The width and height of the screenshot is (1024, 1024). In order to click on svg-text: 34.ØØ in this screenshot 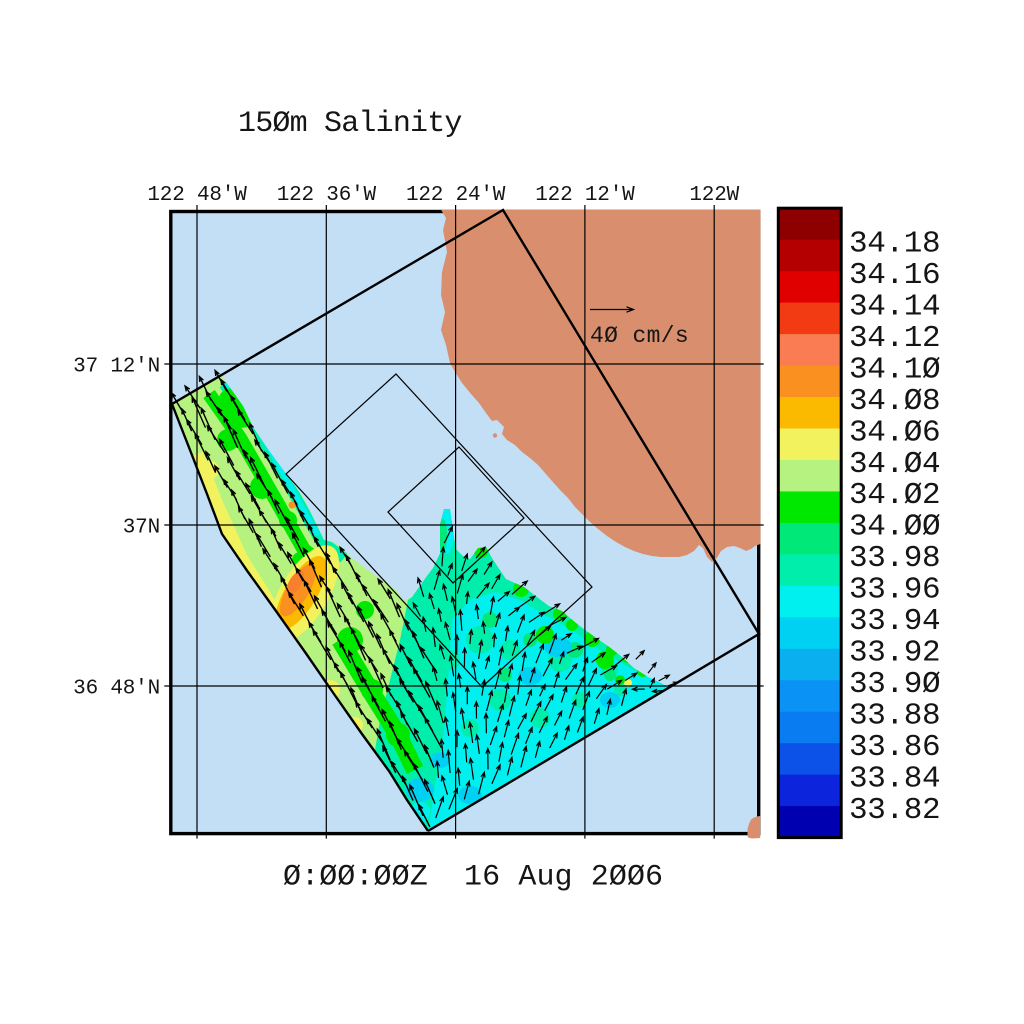, I will do `click(894, 527)`.